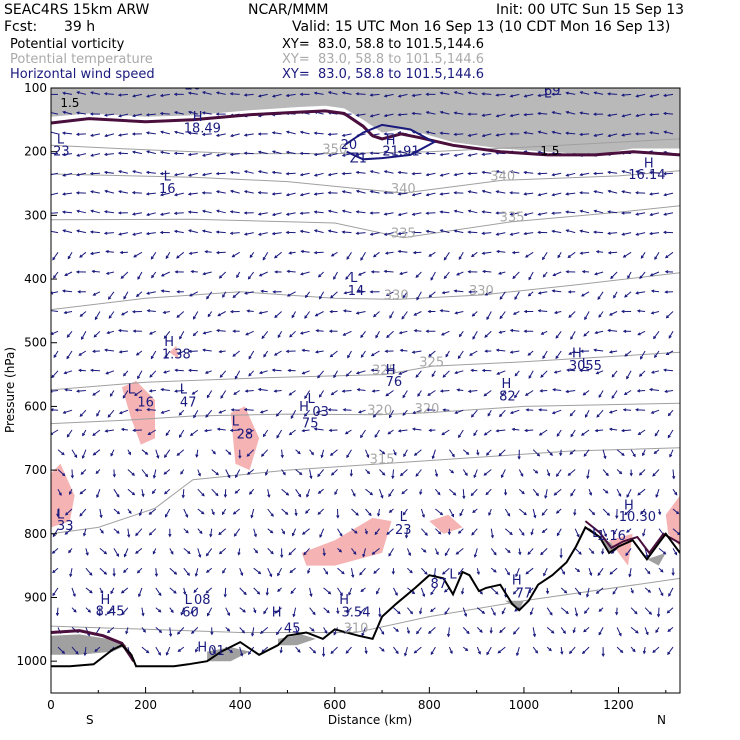 Image resolution: width=740 pixels, height=740 pixels. Describe the element at coordinates (245, 438) in the screenshot. I see `low-pv-region` at that location.